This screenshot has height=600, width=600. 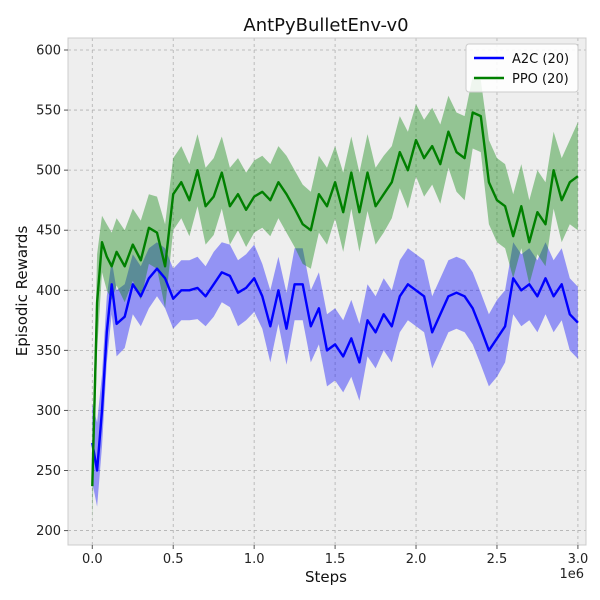 I want to click on y-tick-label: 350, so click(x=48, y=351).